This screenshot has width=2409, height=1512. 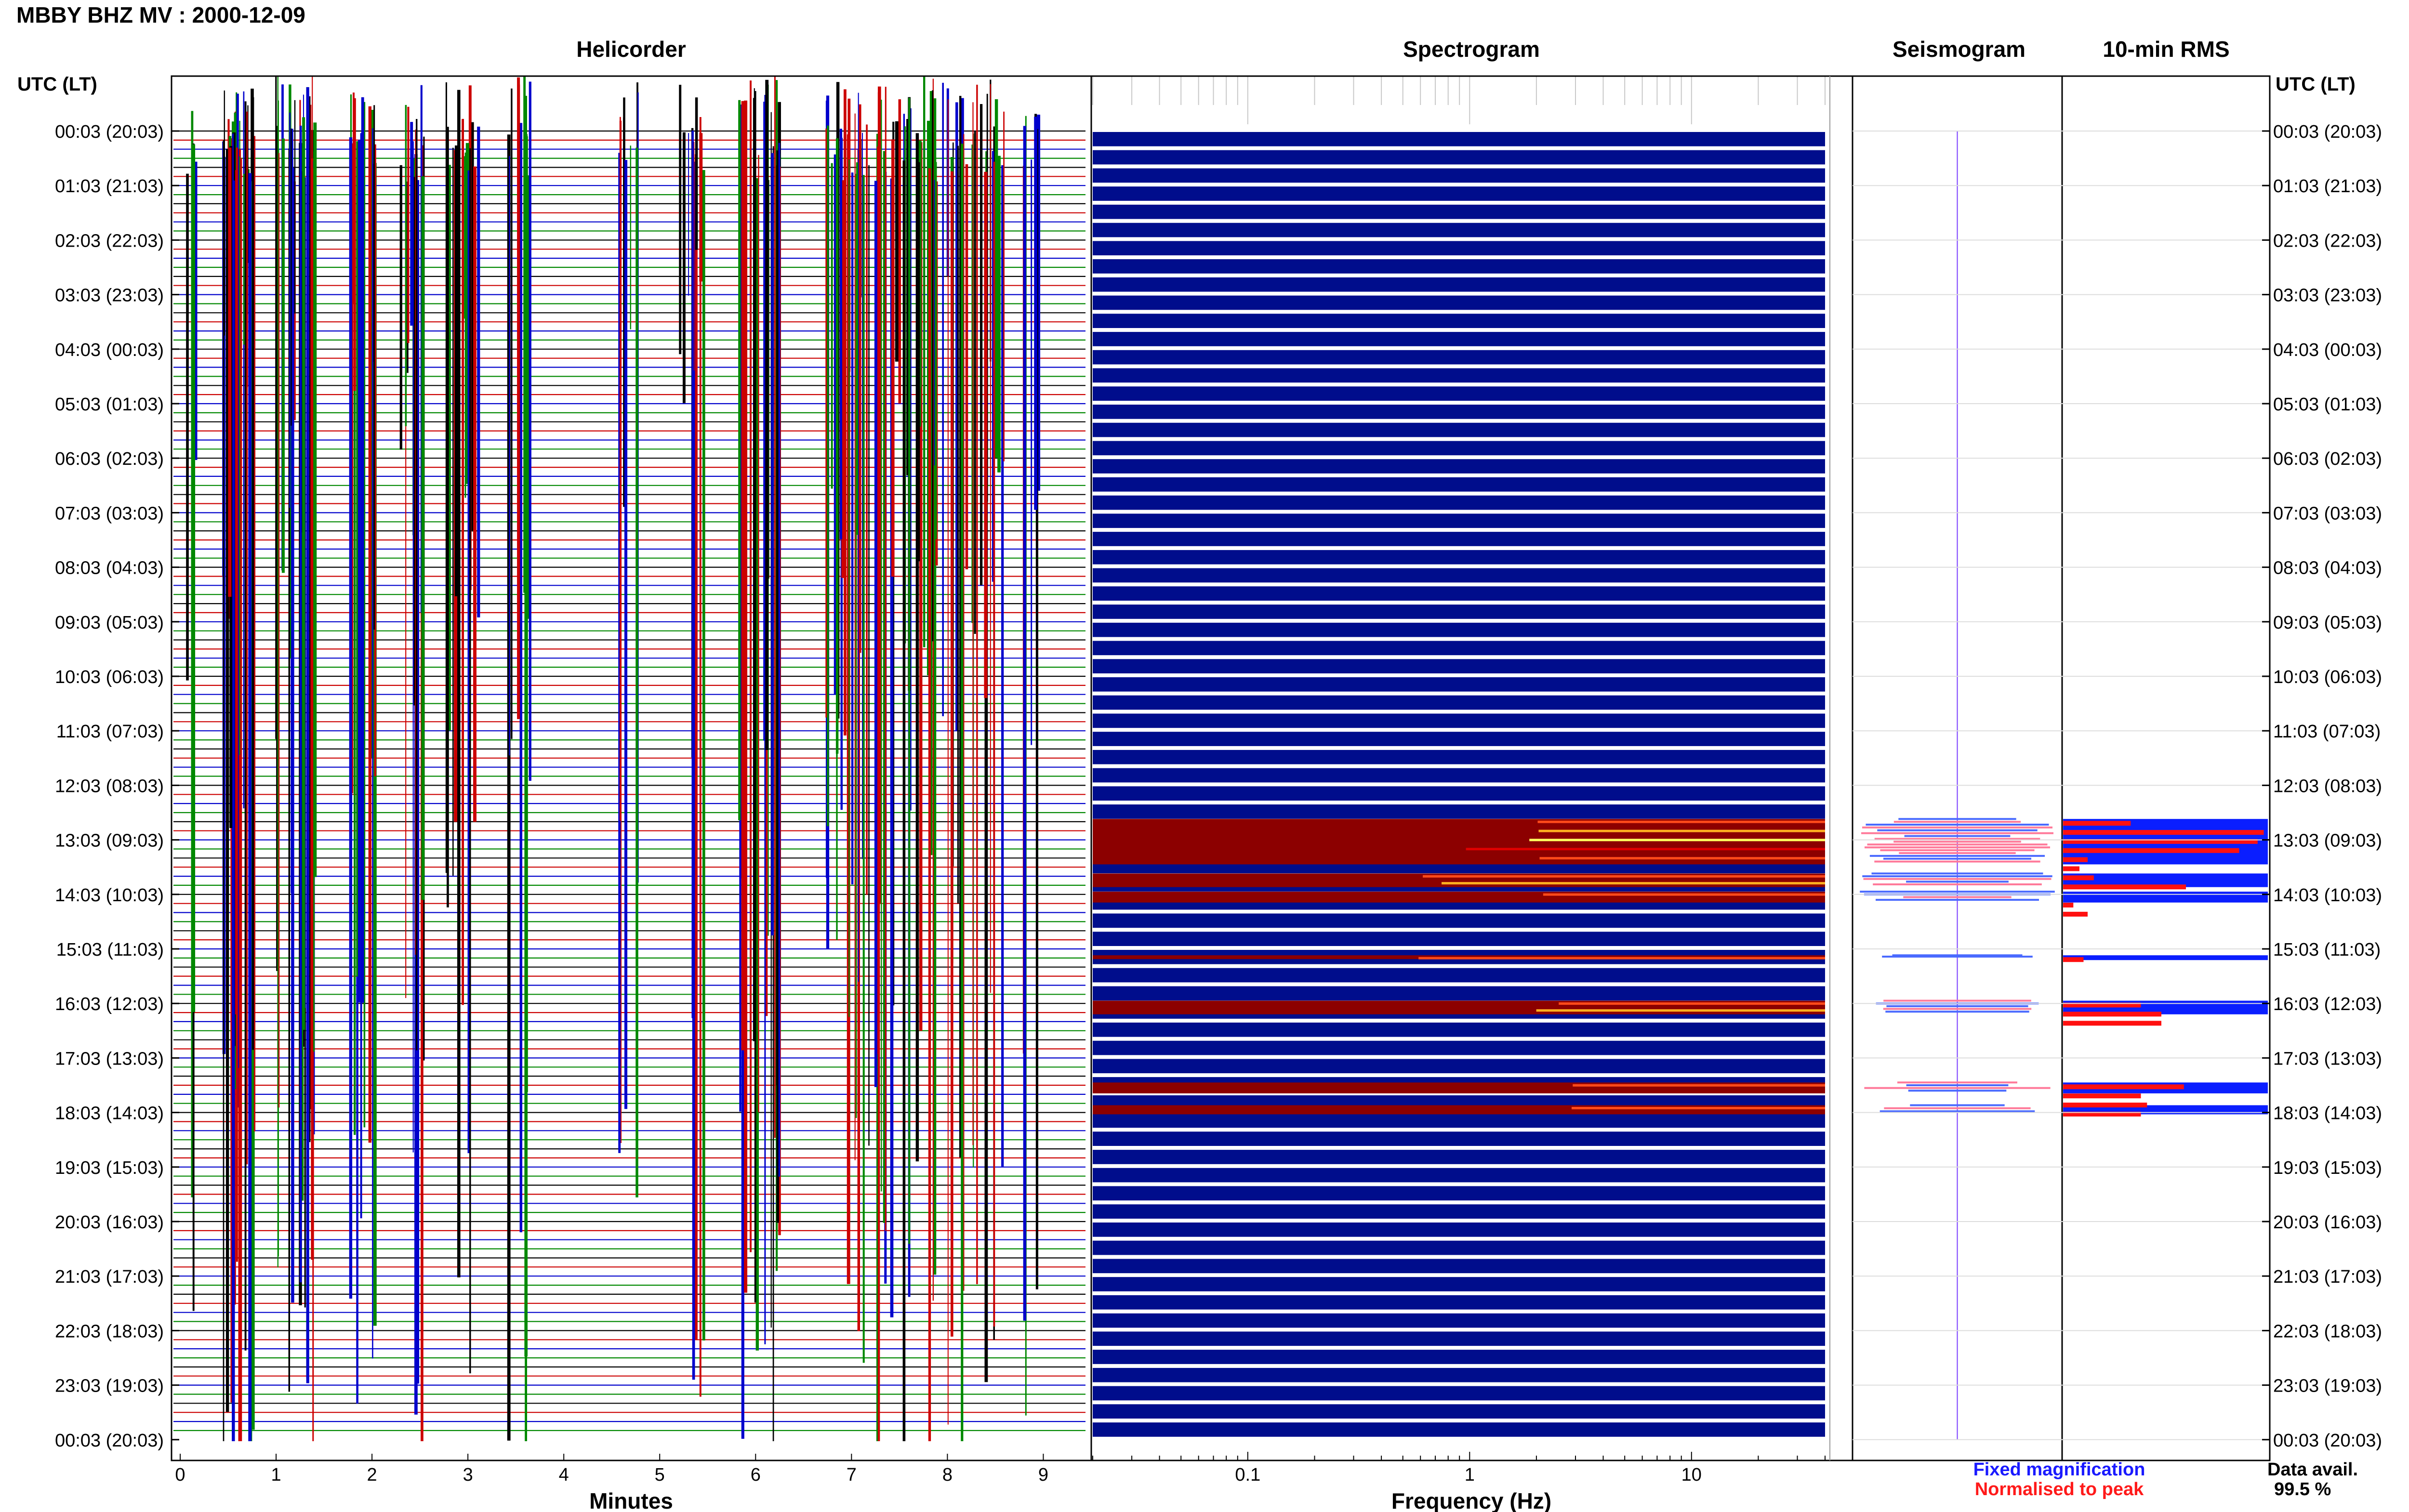 I want to click on hour-label-left: 10:03 (06:03), so click(x=109, y=677).